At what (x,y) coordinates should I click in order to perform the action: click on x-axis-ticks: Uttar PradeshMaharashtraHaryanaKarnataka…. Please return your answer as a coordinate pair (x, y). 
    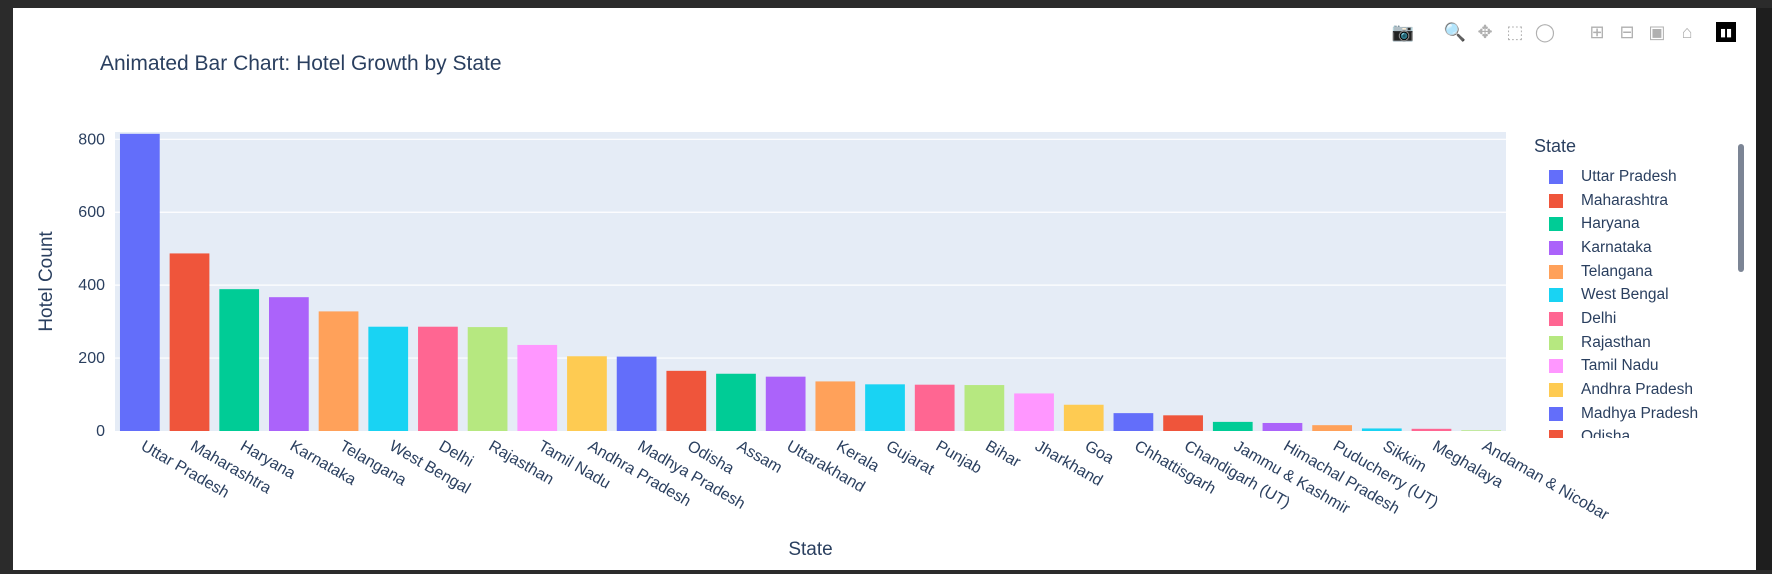
    Looking at the image, I should click on (875, 481).